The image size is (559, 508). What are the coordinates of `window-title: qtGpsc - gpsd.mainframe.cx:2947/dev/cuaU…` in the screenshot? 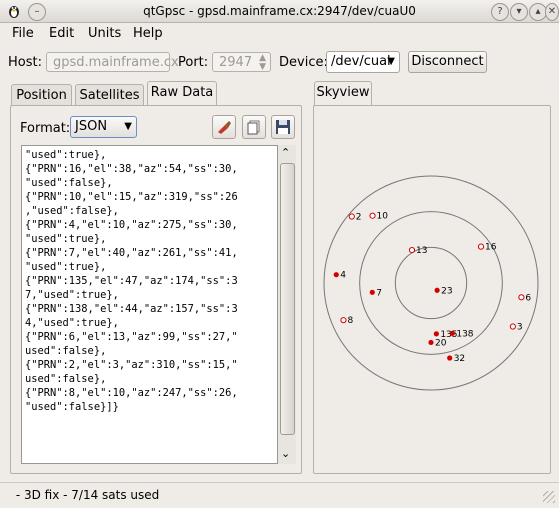 It's located at (279, 11).